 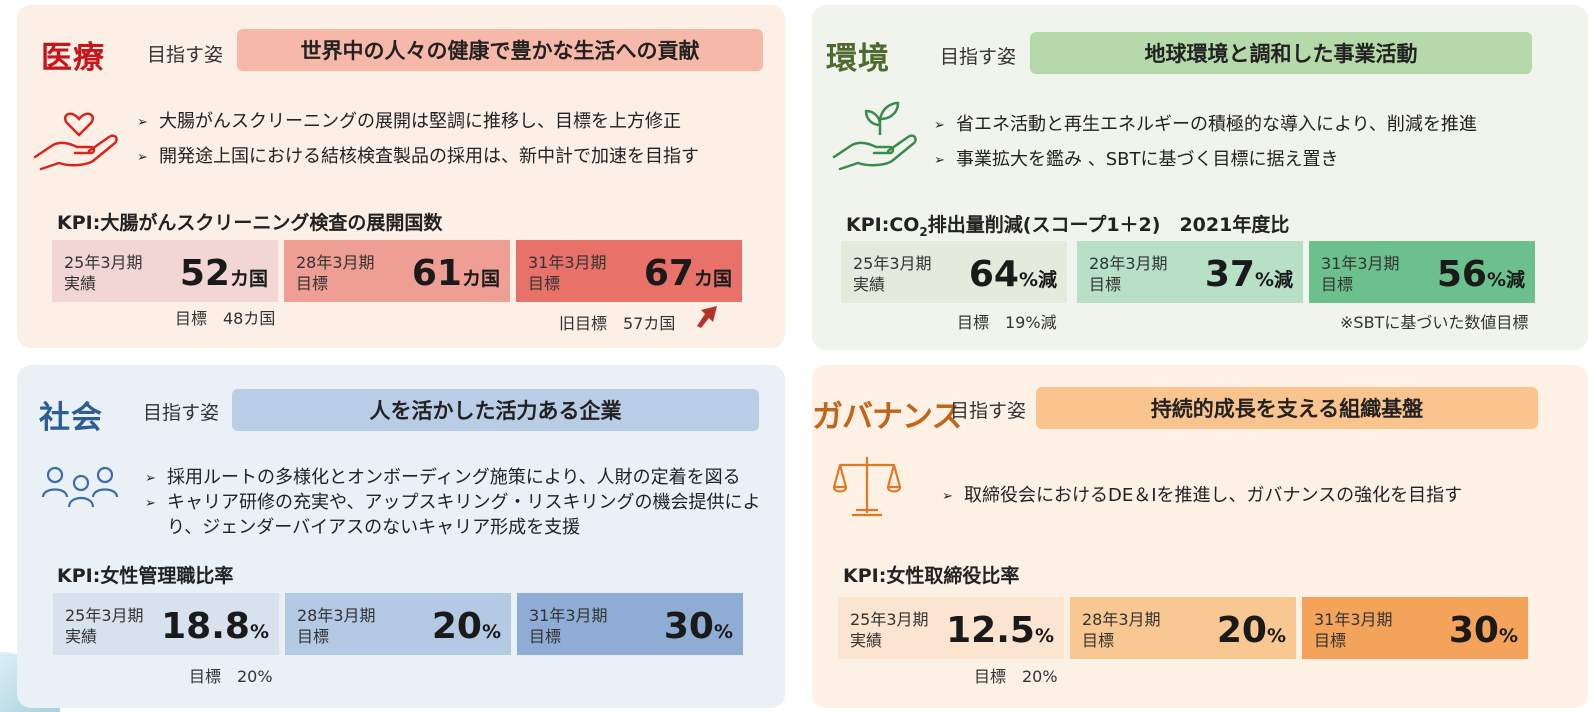 I want to click on kpi-box-fy31: 31年3月期 目標 30%, so click(x=1415, y=628).